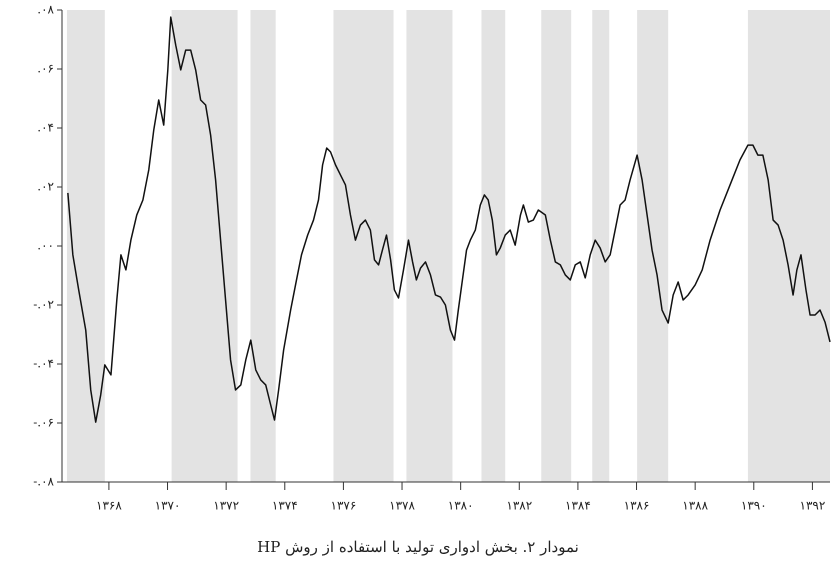 Image resolution: width=836 pixels, height=574 pixels. What do you see at coordinates (45, 187) in the screenshot?
I see `y-tick-label: .۰۲` at bounding box center [45, 187].